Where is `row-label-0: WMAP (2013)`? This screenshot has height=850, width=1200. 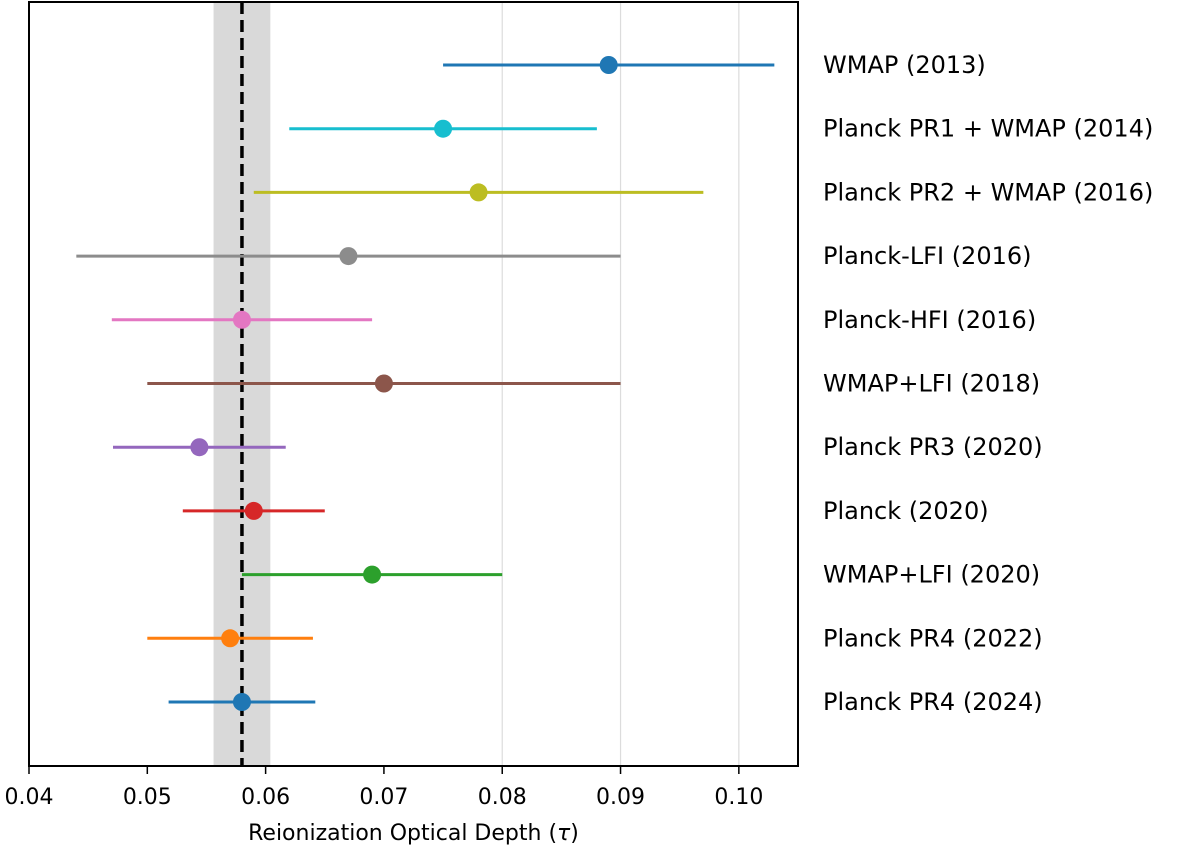 row-label-0: WMAP (2013) is located at coordinates (904, 65).